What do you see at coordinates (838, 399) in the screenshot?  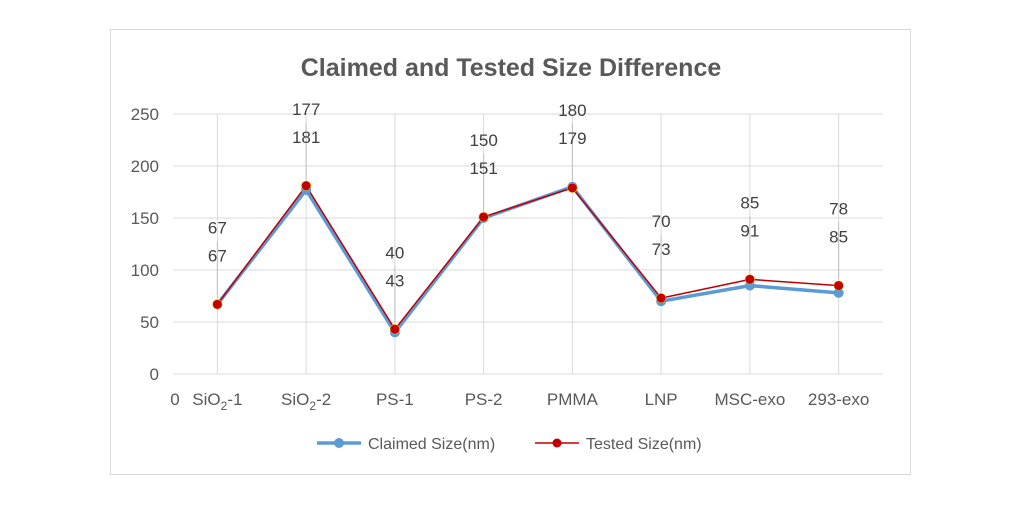 I see `x-tick-label: 293-exo` at bounding box center [838, 399].